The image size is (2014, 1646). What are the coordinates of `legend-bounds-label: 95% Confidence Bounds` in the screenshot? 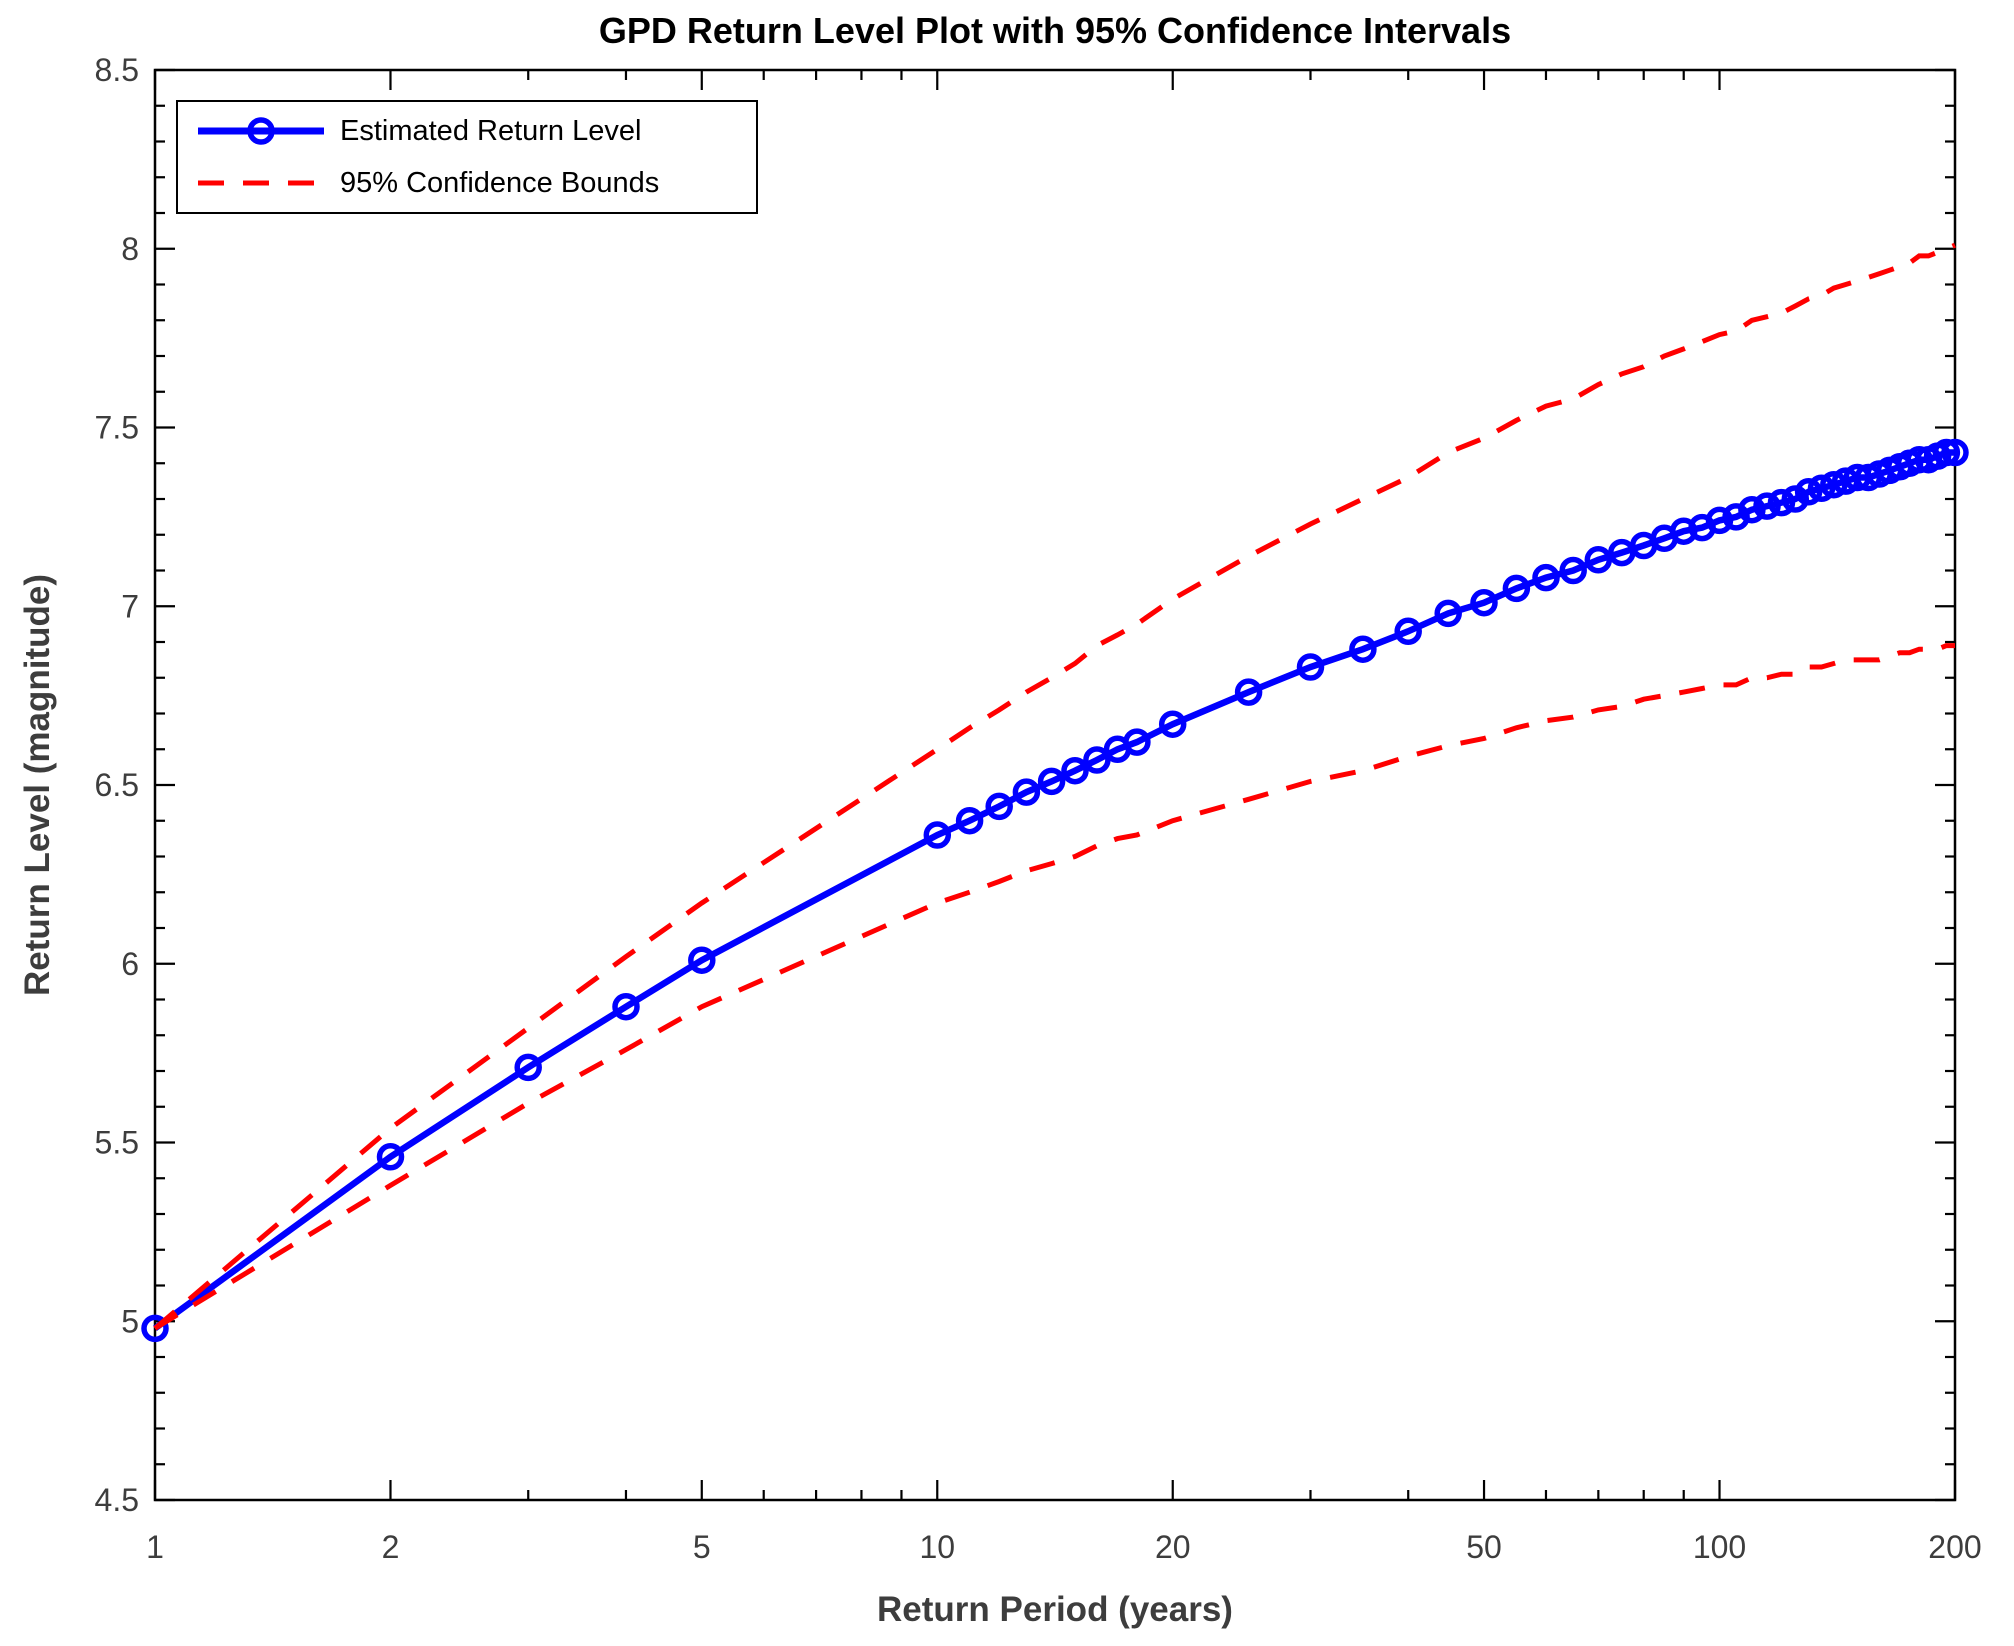 It's located at (500, 182).